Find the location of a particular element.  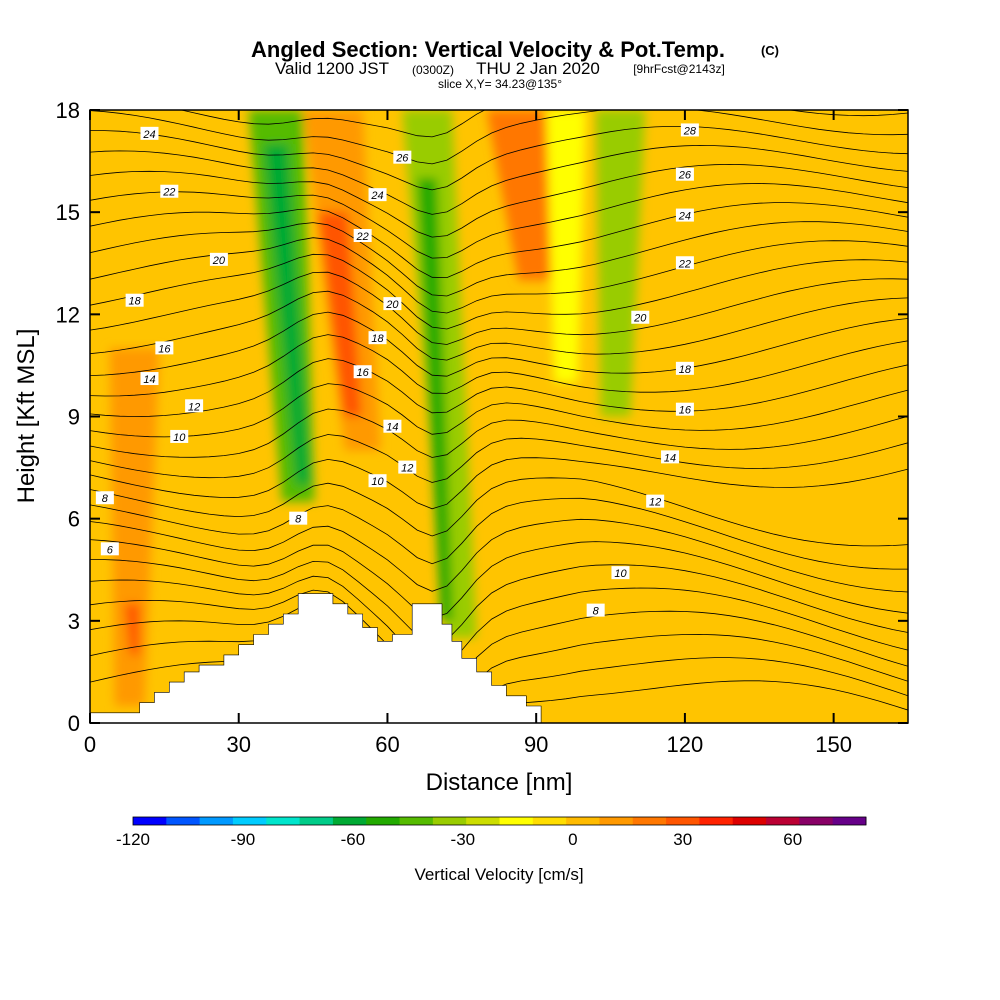

svg-text: 6 is located at coordinates (110, 550).